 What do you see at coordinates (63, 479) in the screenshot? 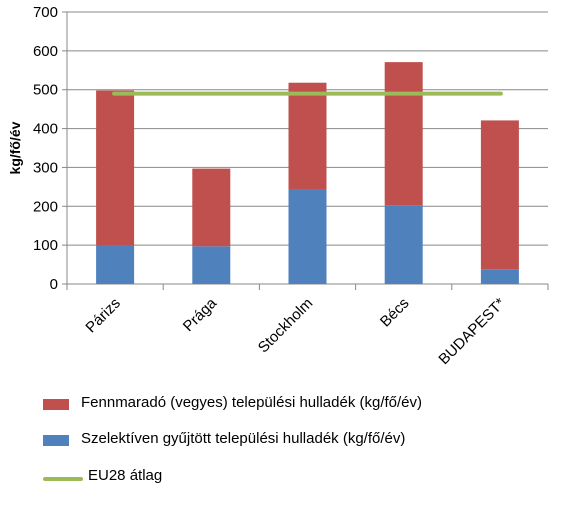
I see `legend-swatch-eu28` at bounding box center [63, 479].